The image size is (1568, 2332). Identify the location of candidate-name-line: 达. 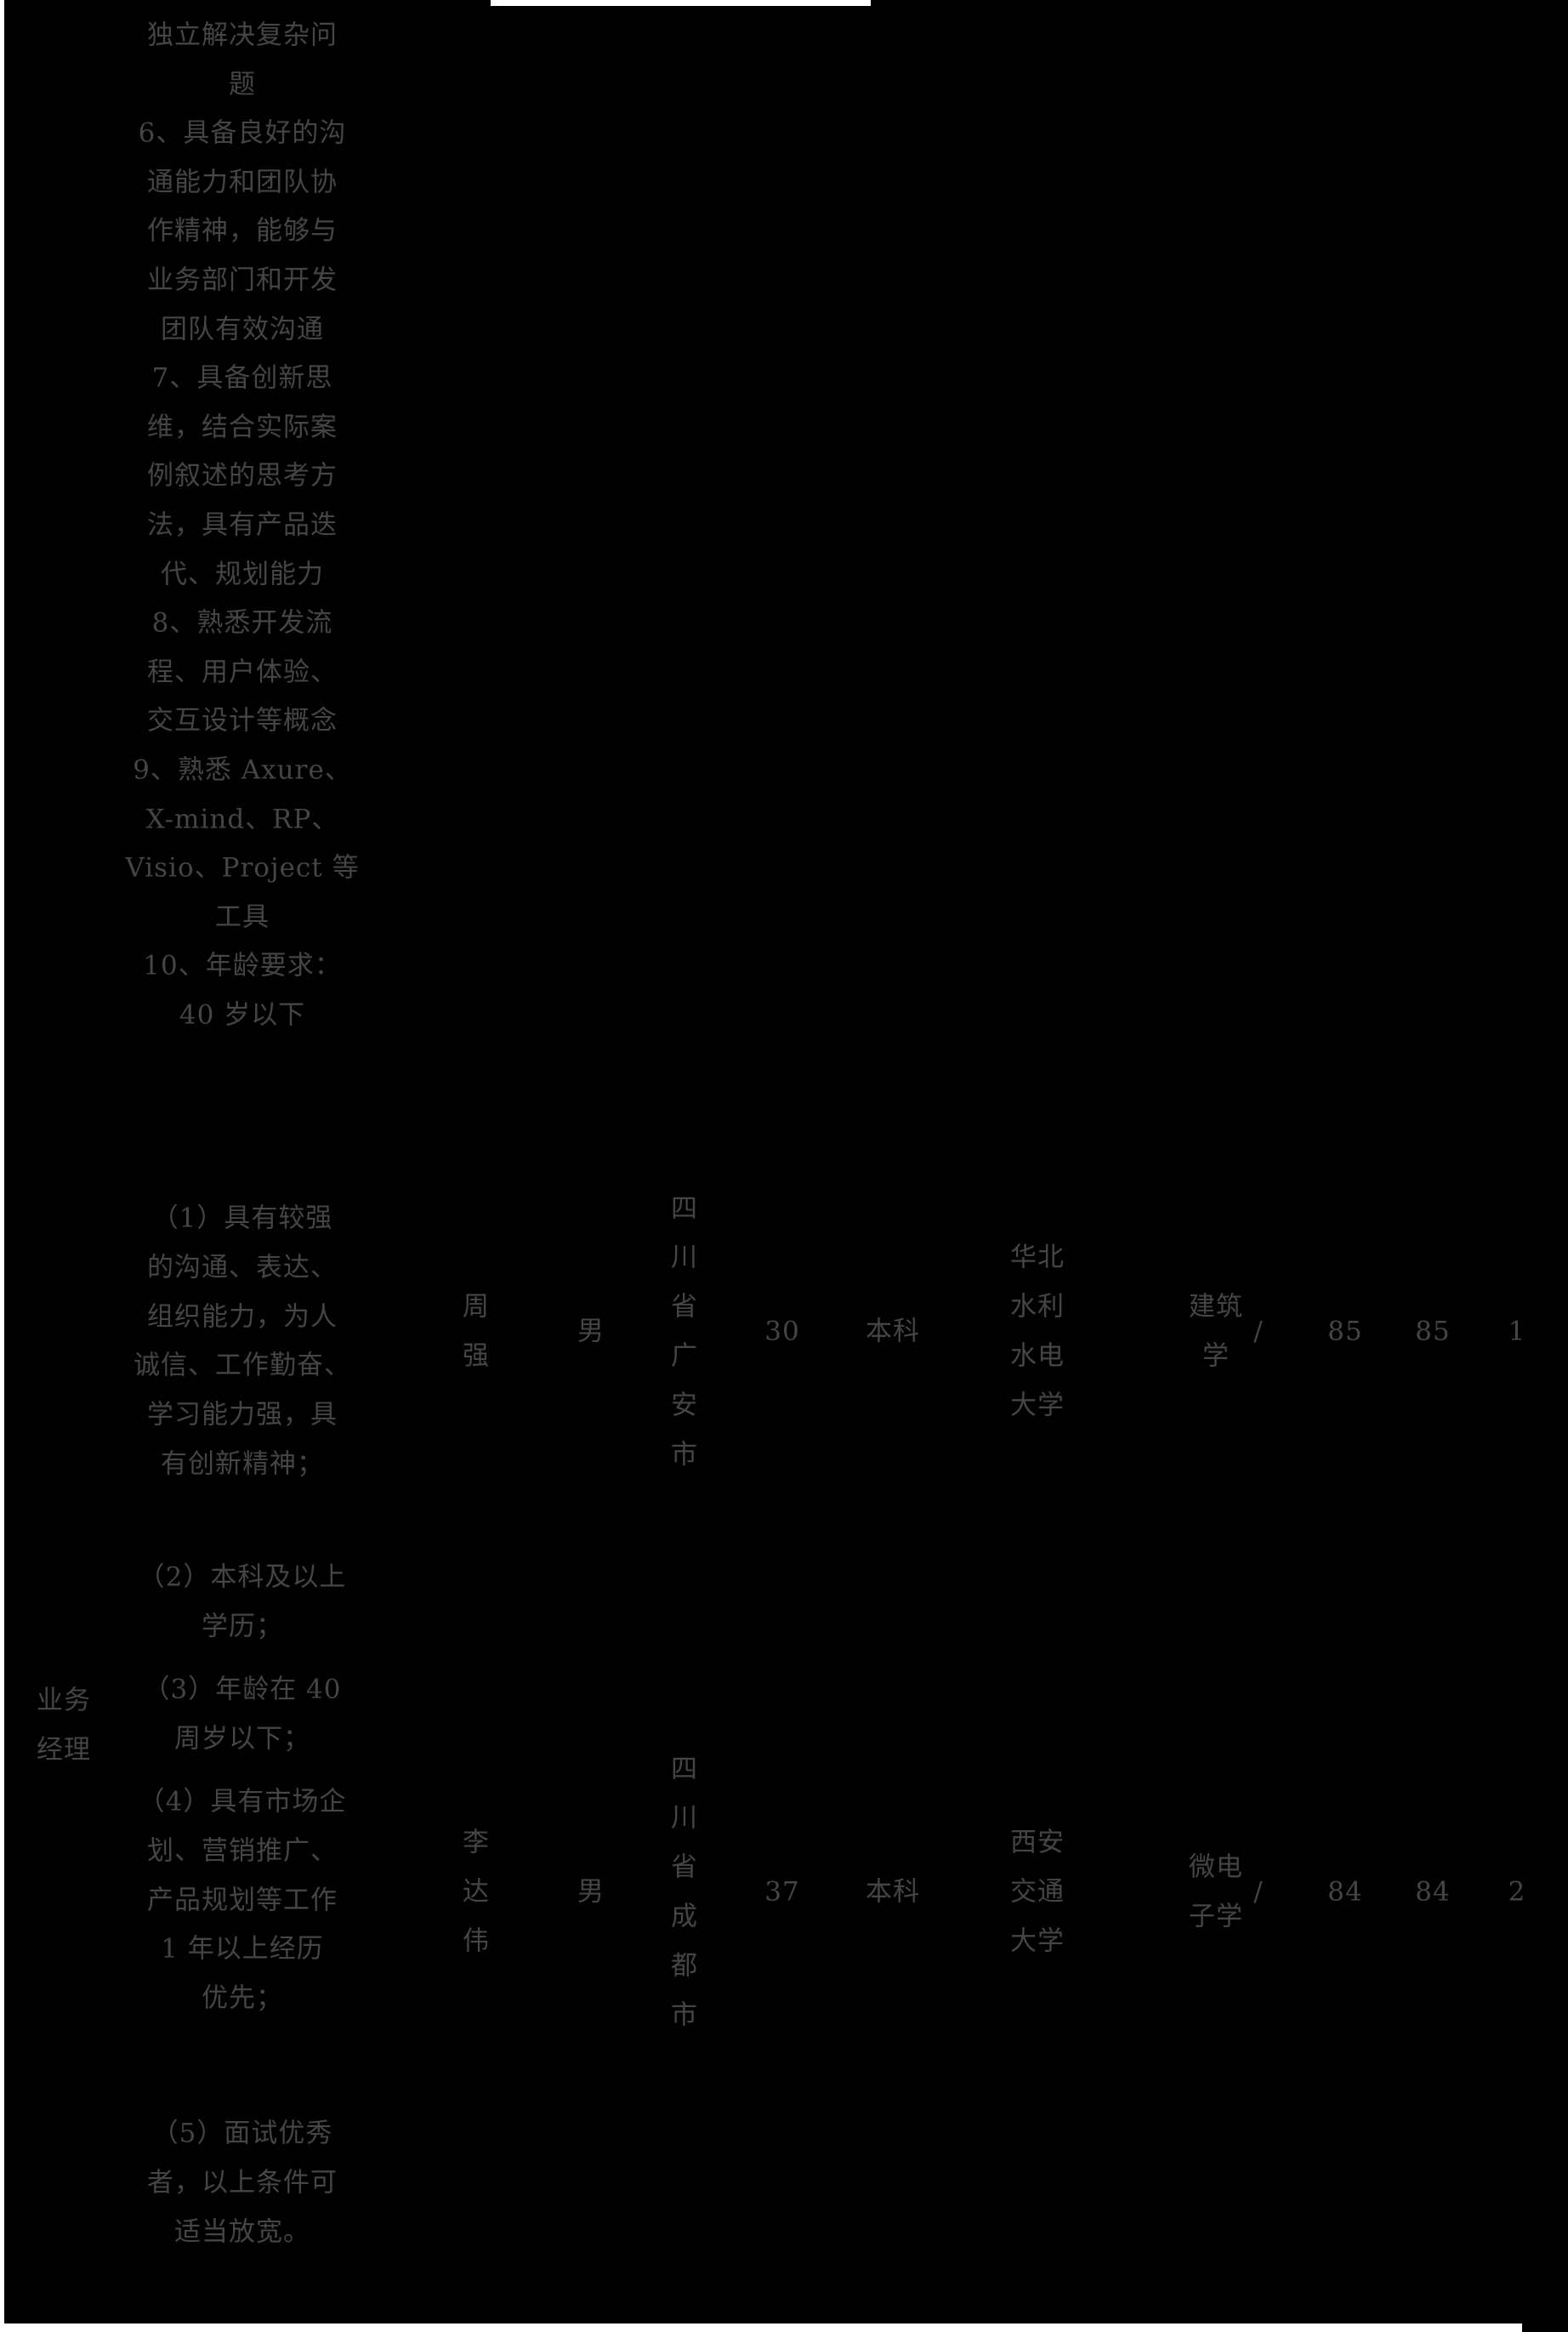
(476, 1892).